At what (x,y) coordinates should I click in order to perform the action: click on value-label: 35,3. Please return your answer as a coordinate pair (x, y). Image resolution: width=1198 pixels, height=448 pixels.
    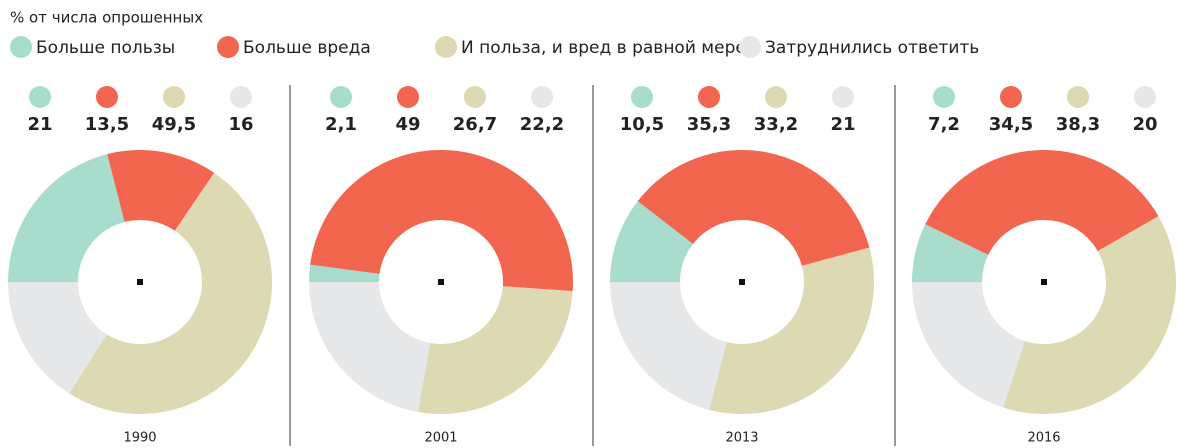
    Looking at the image, I should click on (709, 124).